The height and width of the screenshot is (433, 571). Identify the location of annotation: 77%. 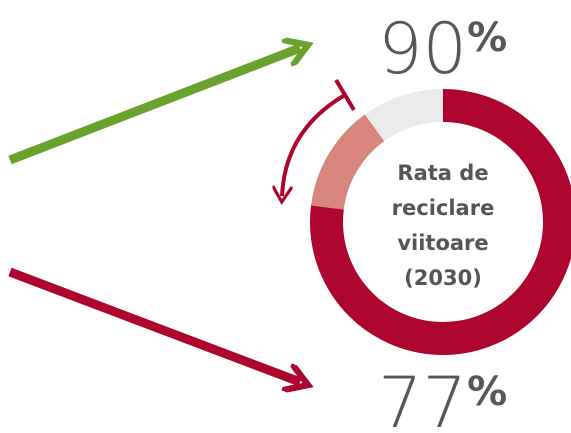
(442, 397).